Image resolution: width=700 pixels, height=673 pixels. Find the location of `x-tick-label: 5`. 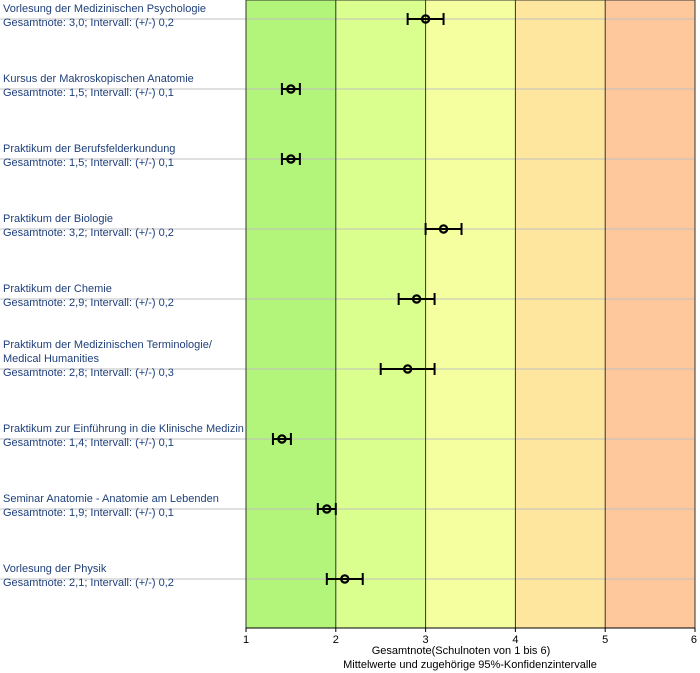

x-tick-label: 5 is located at coordinates (605, 640).